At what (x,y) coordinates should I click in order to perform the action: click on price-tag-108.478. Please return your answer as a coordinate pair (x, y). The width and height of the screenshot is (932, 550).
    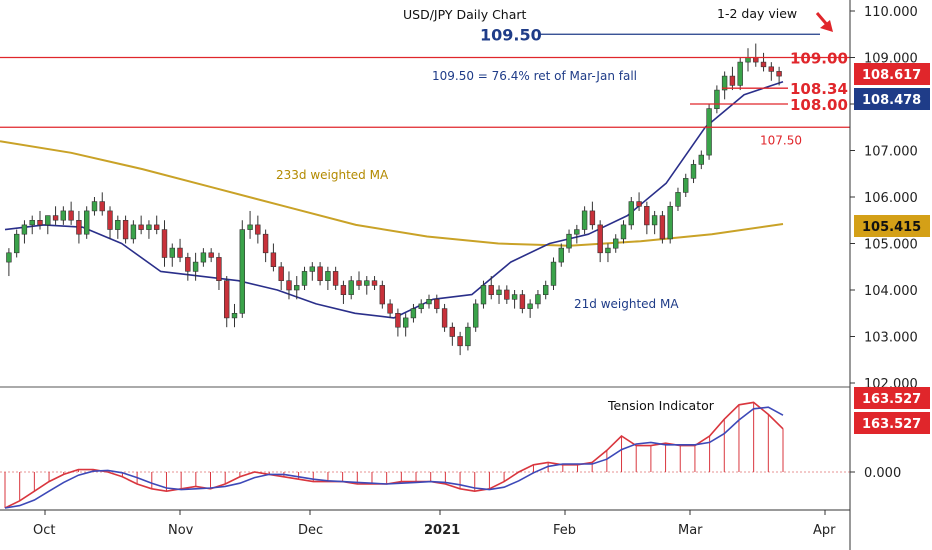
    Looking at the image, I should click on (892, 99).